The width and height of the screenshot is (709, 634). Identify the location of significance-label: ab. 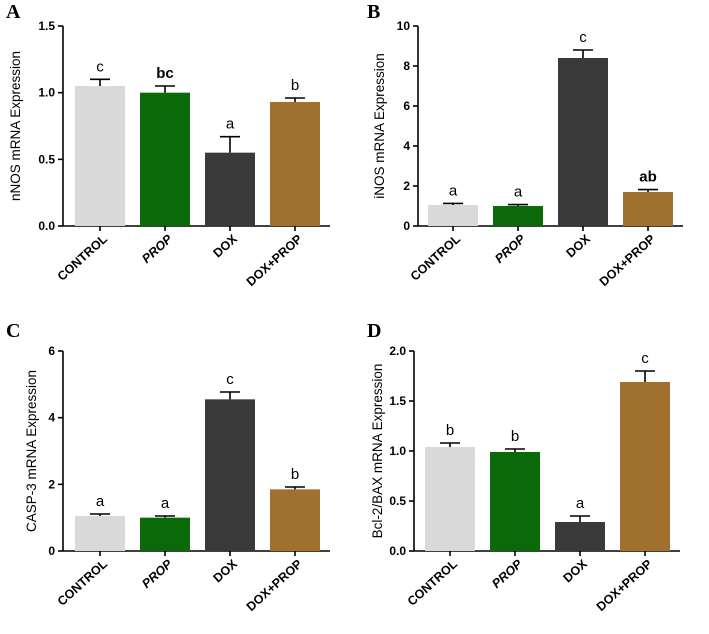
(648, 177).